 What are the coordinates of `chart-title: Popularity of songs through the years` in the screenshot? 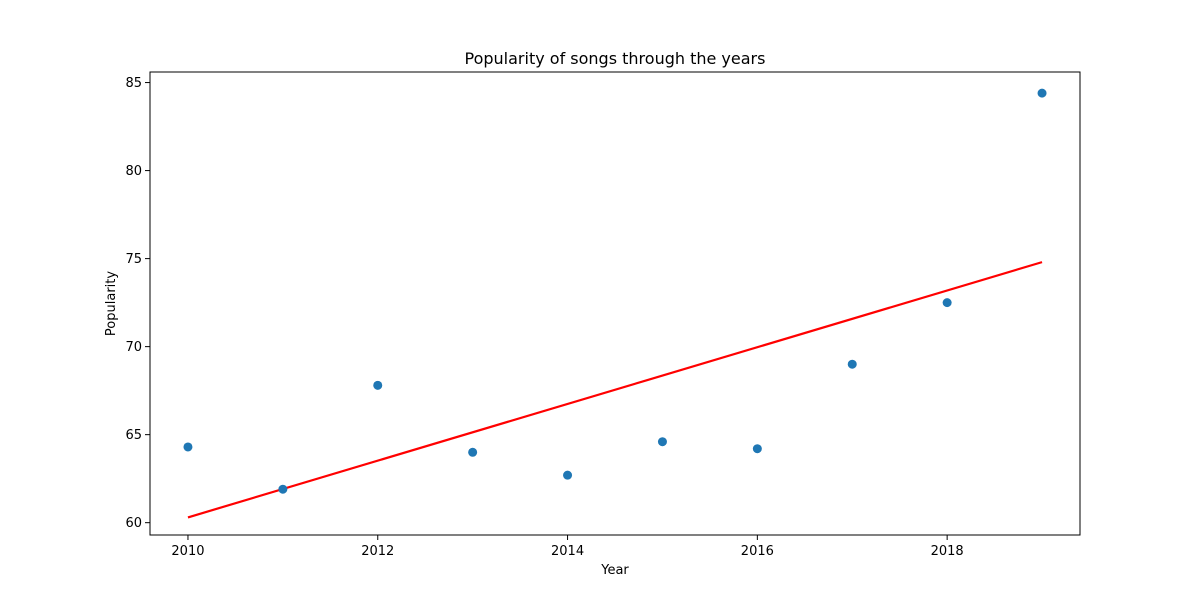 It's located at (615, 58).